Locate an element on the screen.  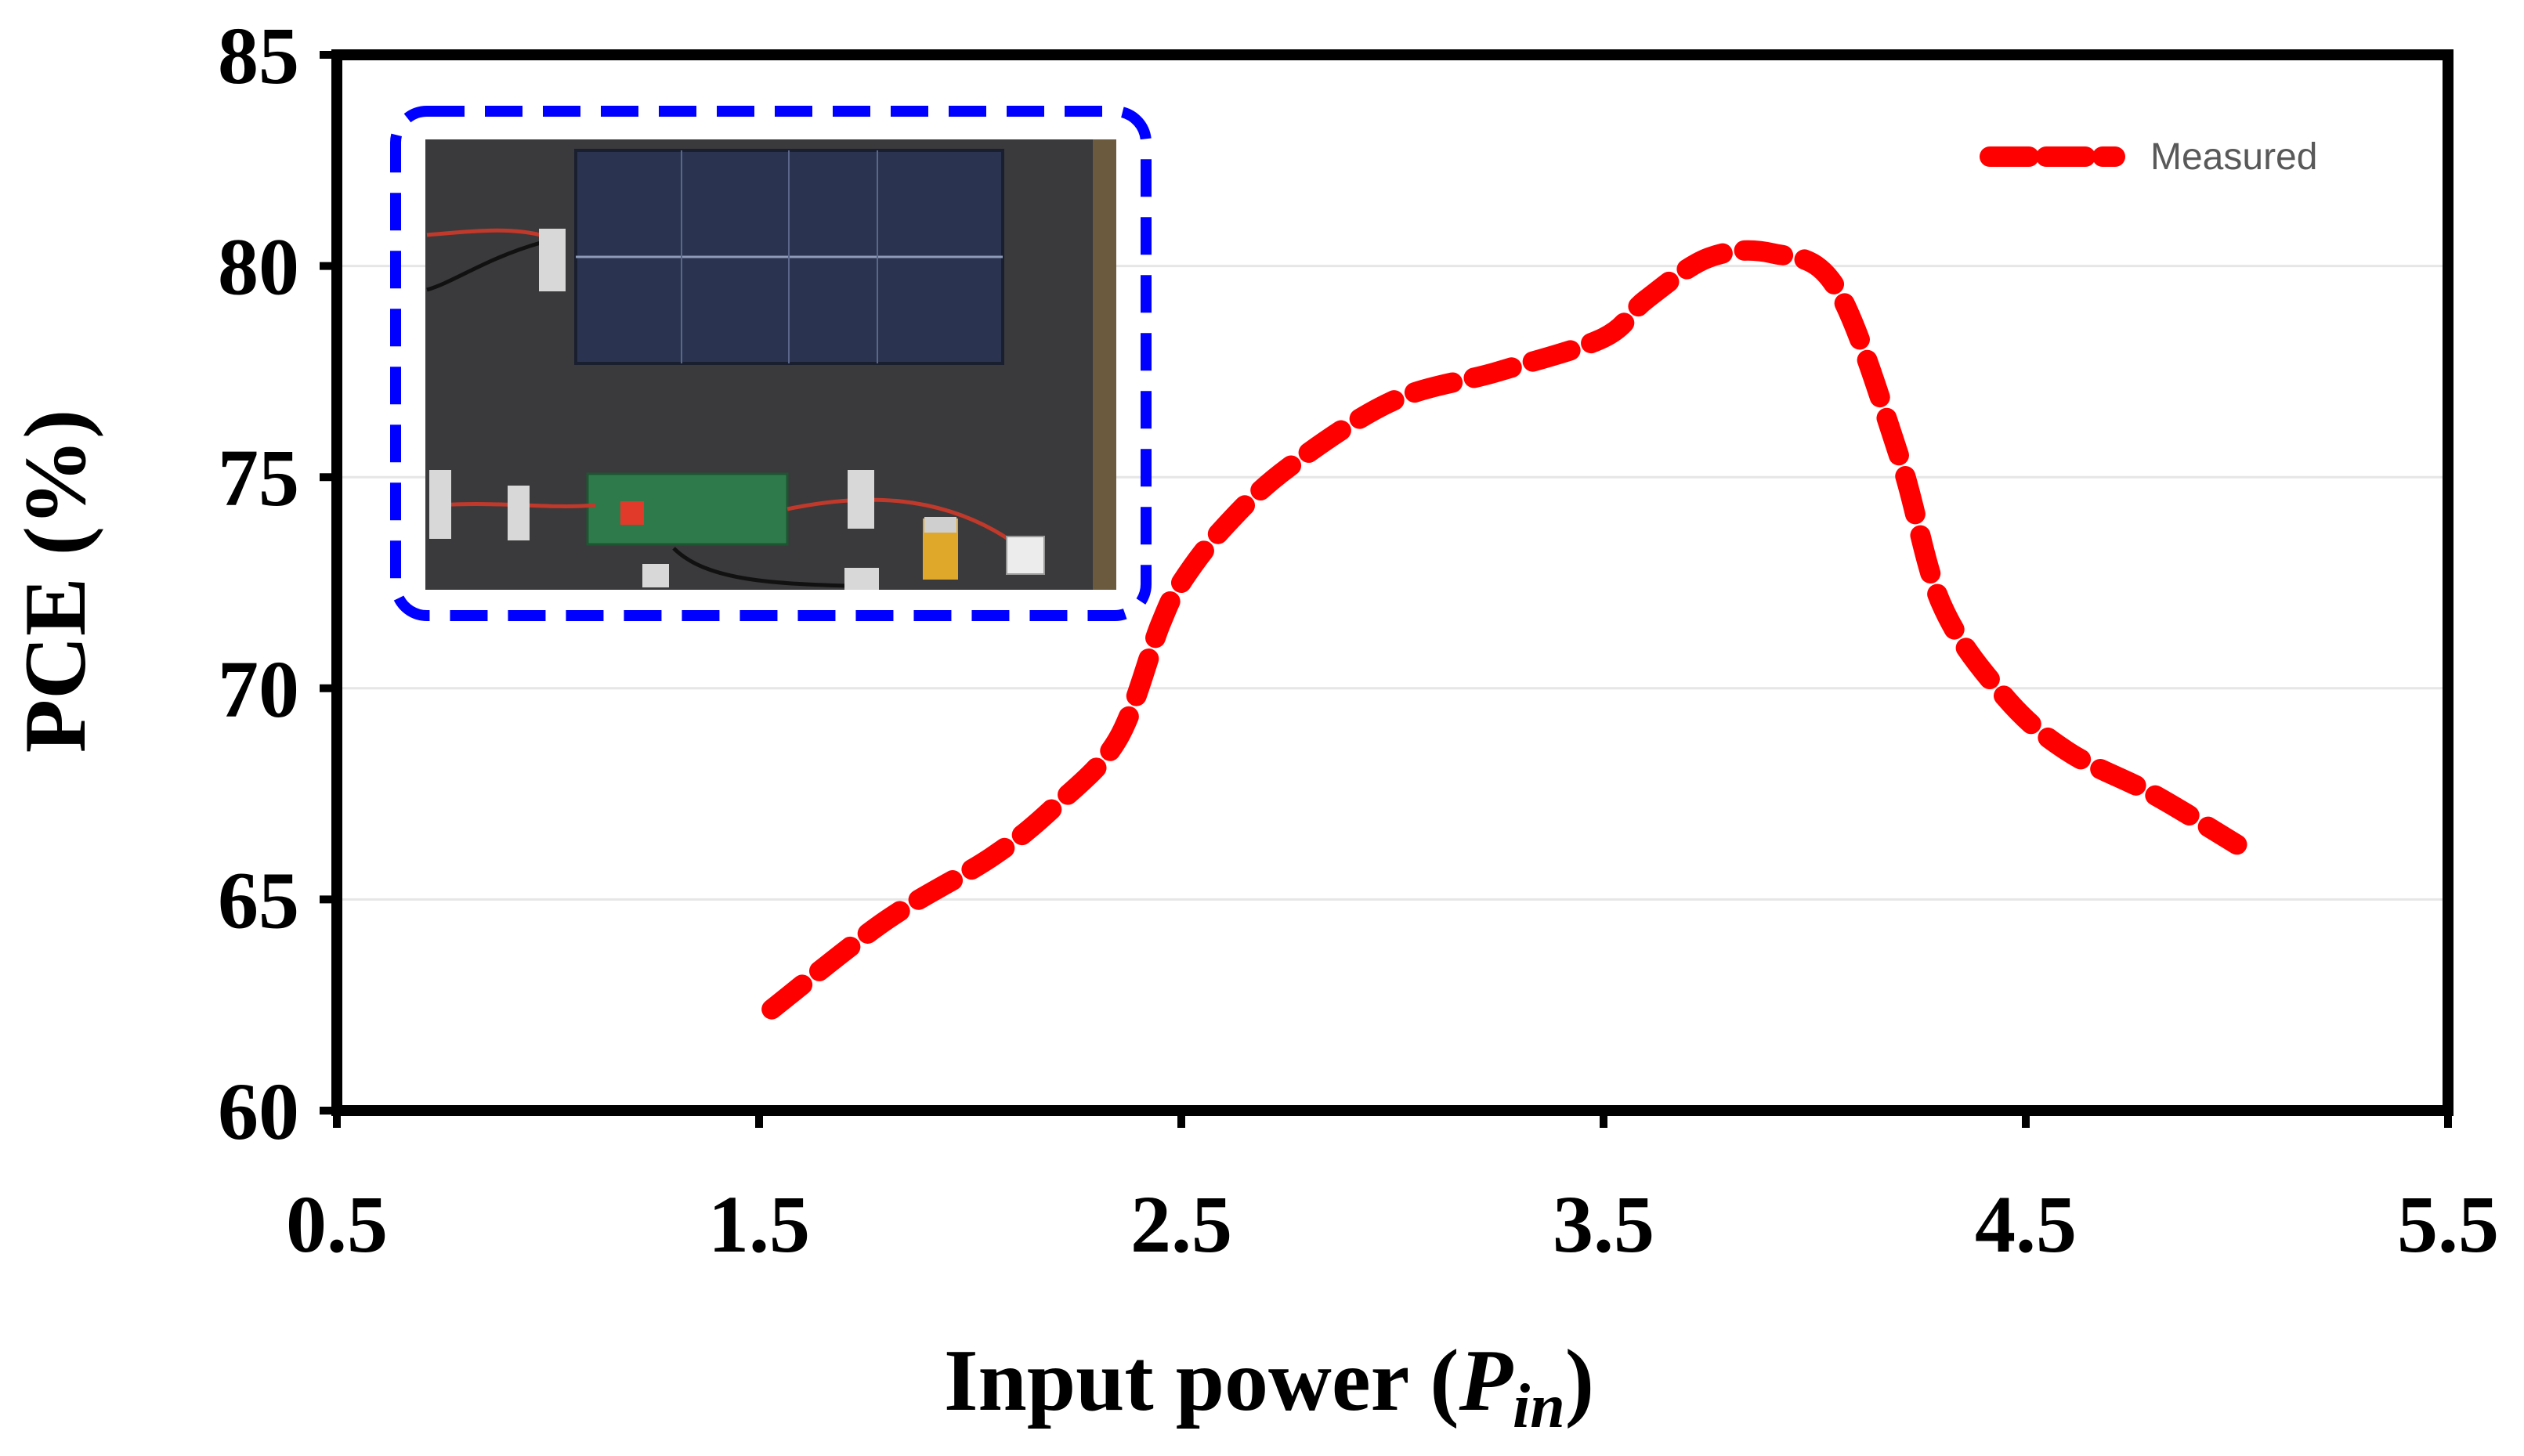
battery-icon is located at coordinates (984, 548).